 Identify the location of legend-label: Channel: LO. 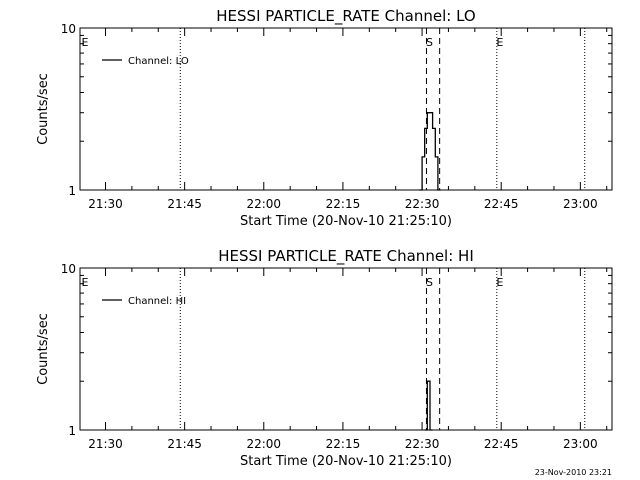
(158, 61).